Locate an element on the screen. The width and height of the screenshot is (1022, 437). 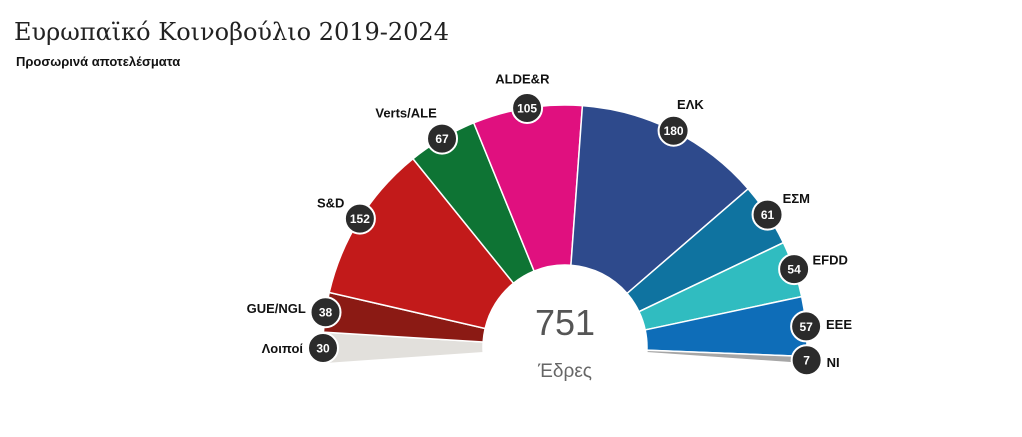
seat-count-label: 38 is located at coordinates (326, 313).